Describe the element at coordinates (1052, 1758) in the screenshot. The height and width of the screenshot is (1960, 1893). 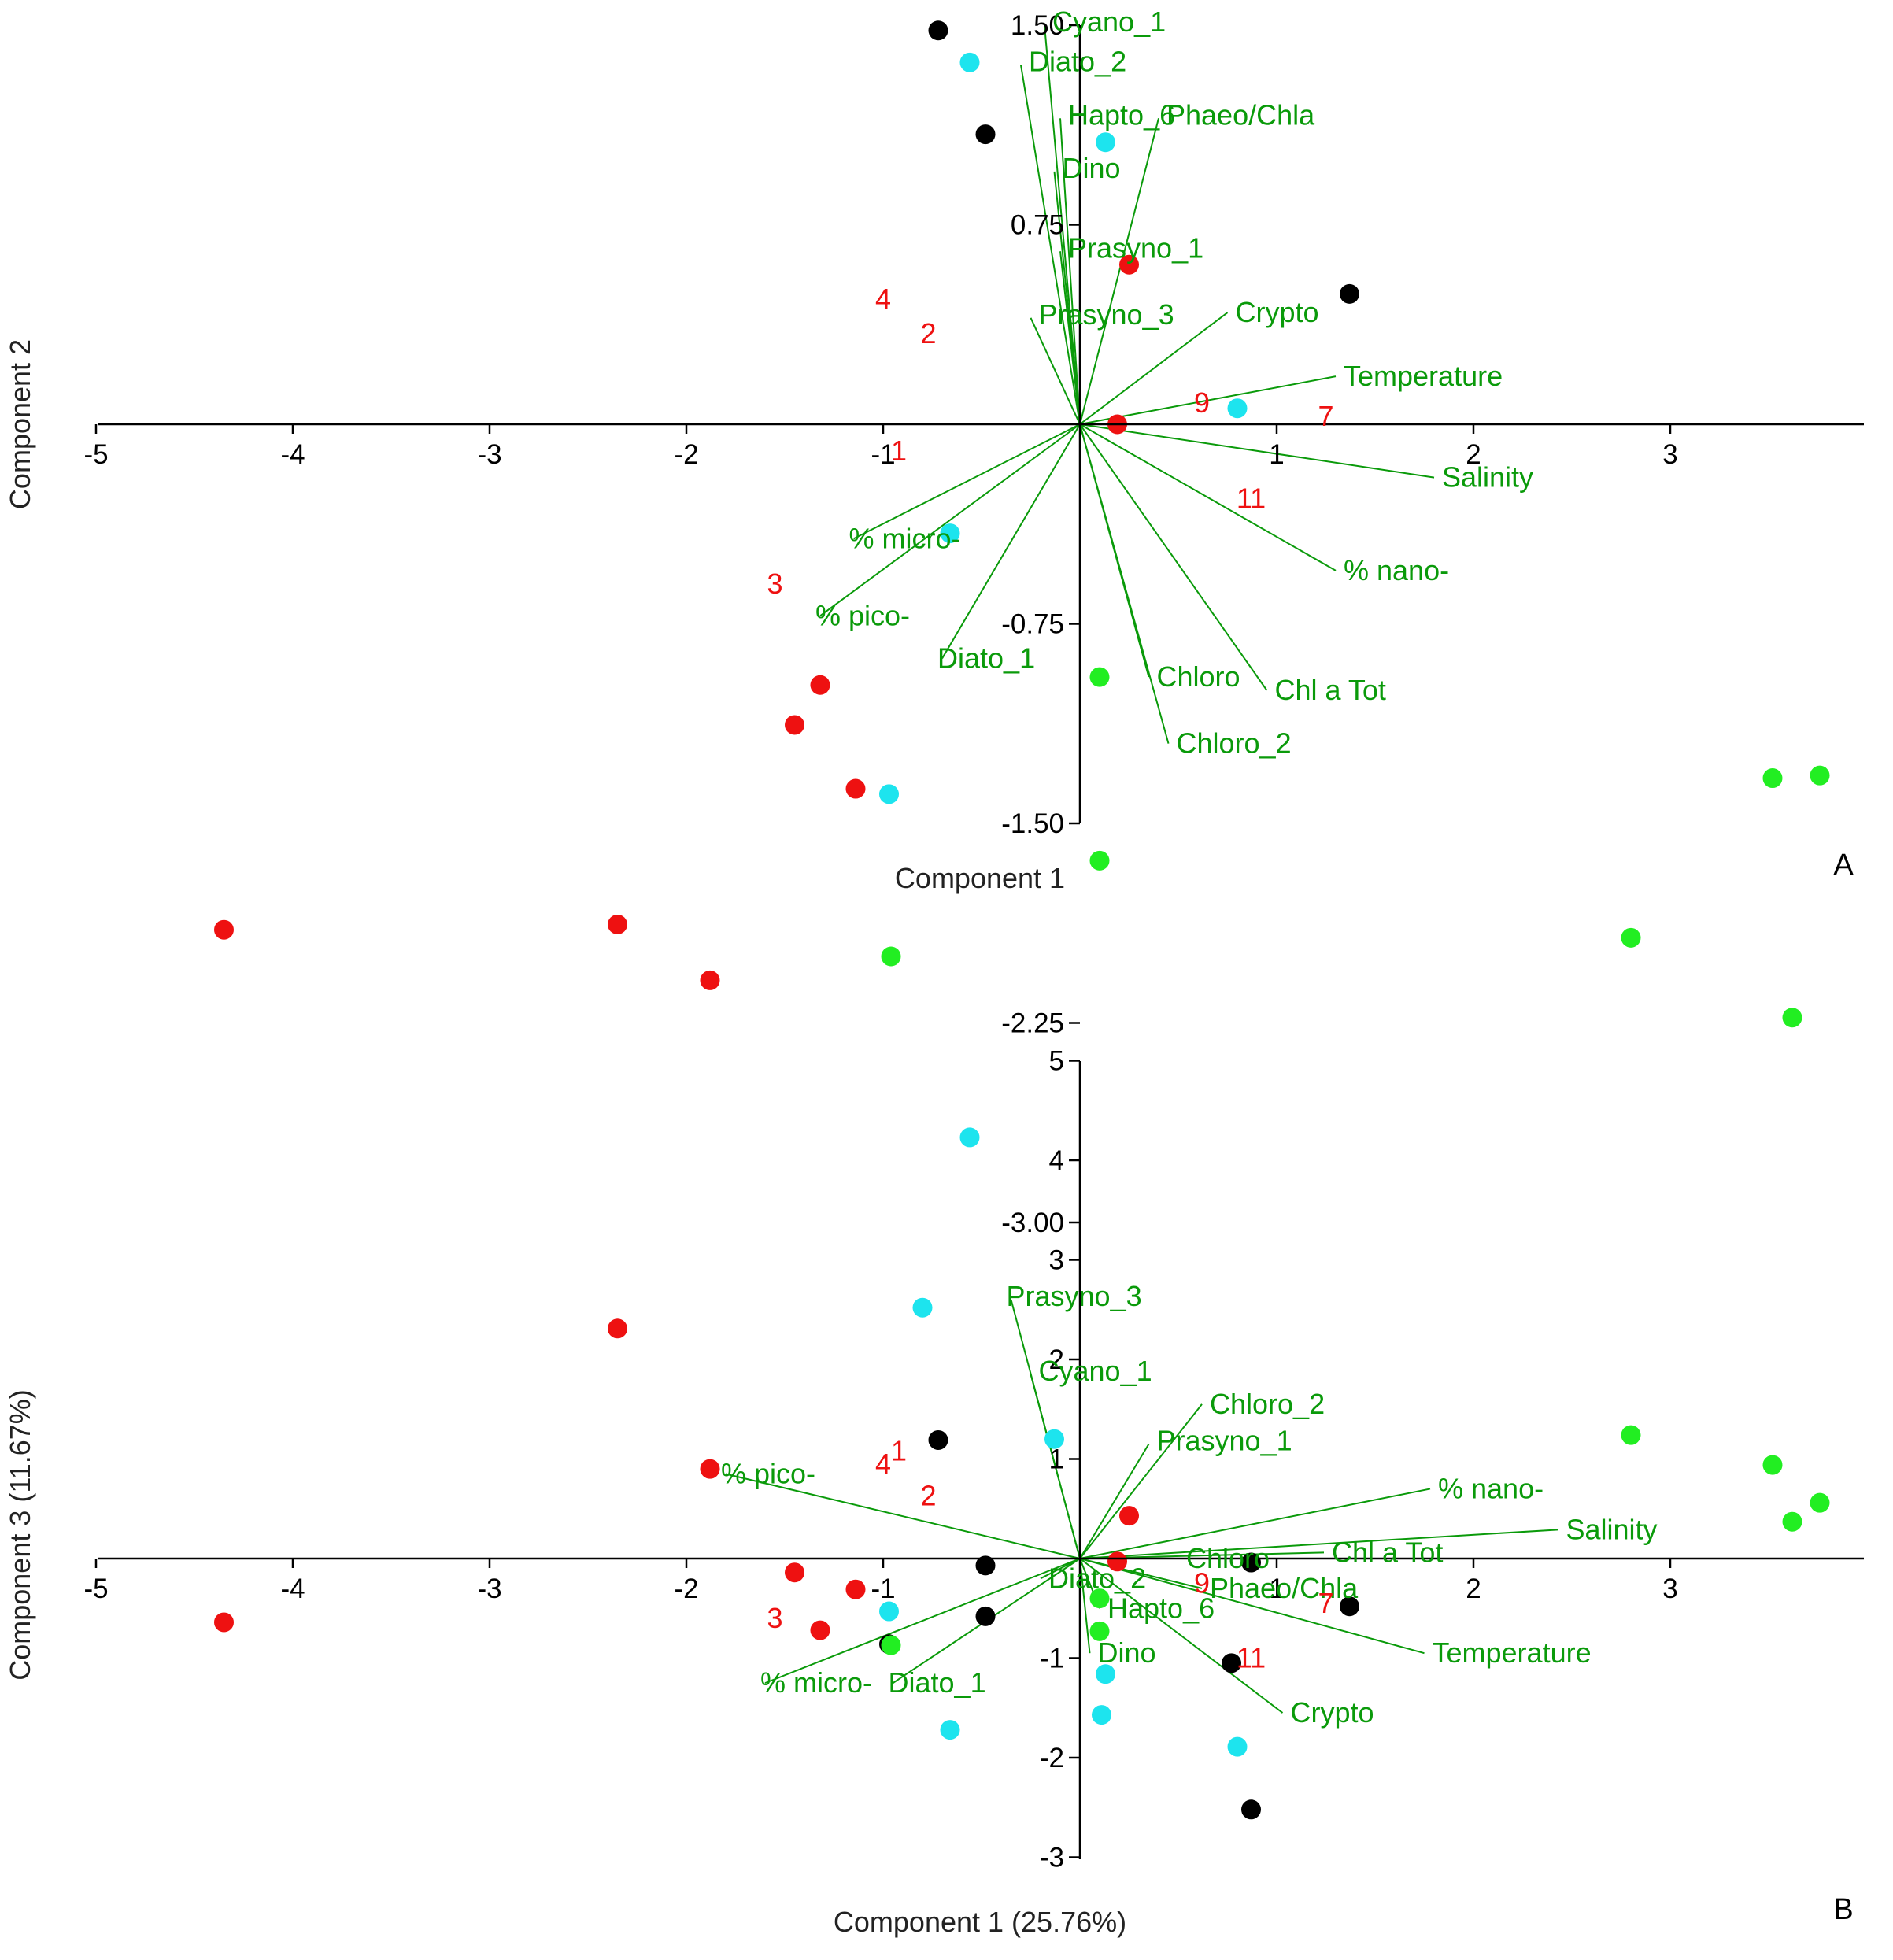
I see `y-tick-label: -2` at that location.